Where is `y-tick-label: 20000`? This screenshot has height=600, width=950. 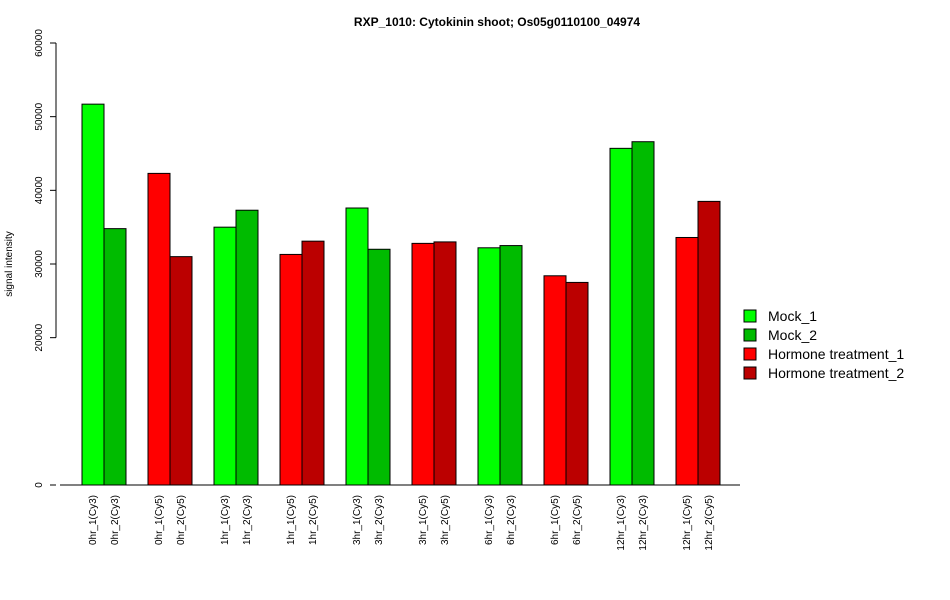 y-tick-label: 20000 is located at coordinates (39, 337).